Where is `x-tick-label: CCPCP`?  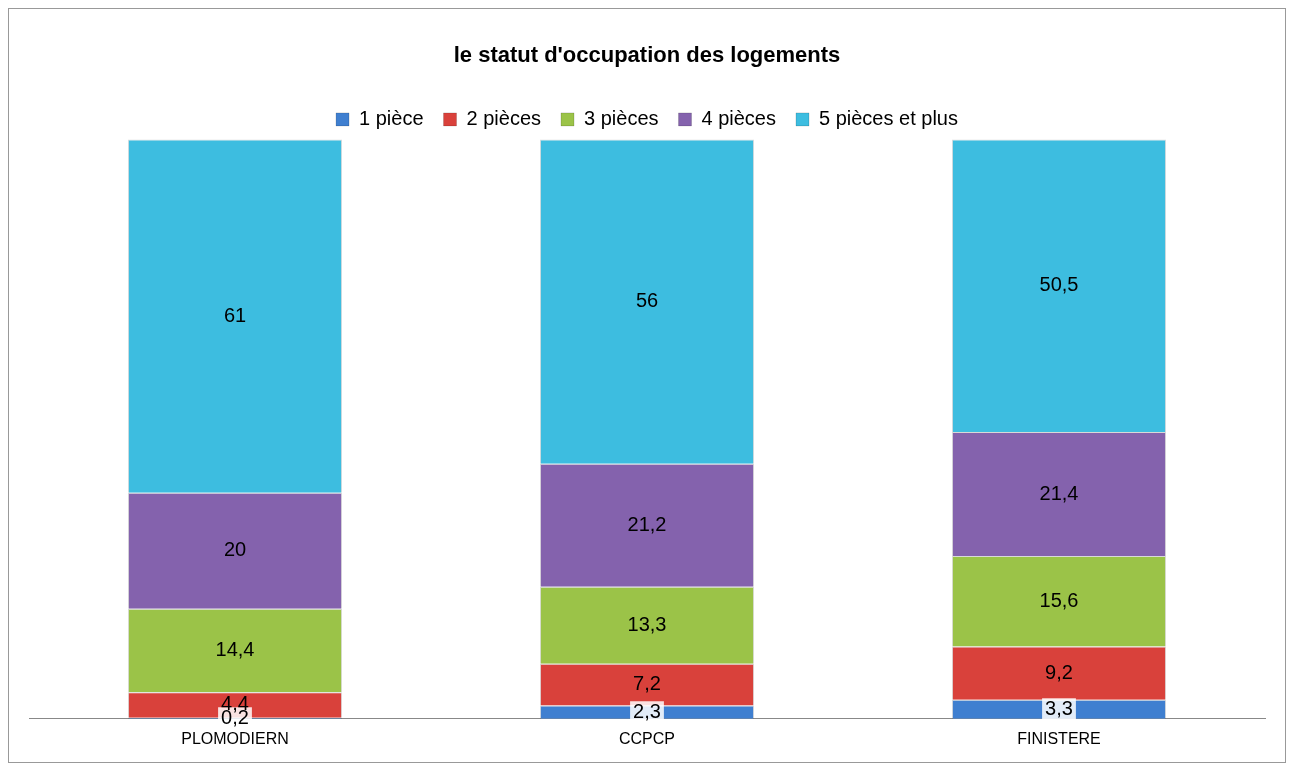 x-tick-label: CCPCP is located at coordinates (647, 738).